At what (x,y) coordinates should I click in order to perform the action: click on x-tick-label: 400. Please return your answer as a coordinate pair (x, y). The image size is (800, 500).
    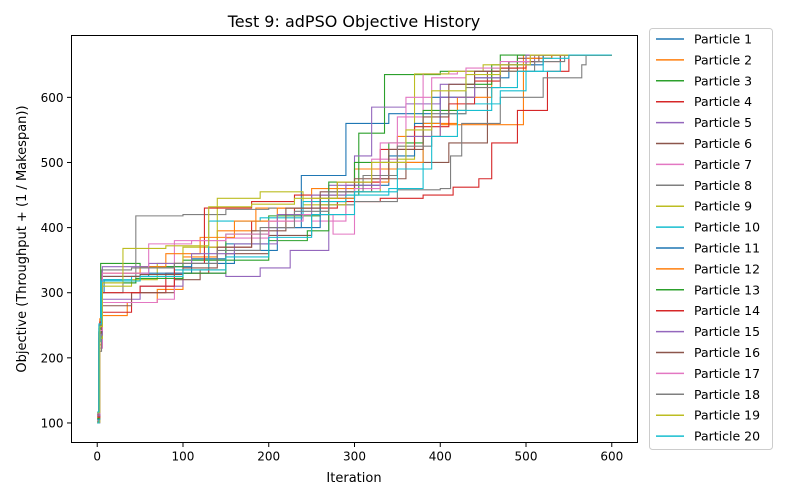
    Looking at the image, I should click on (440, 457).